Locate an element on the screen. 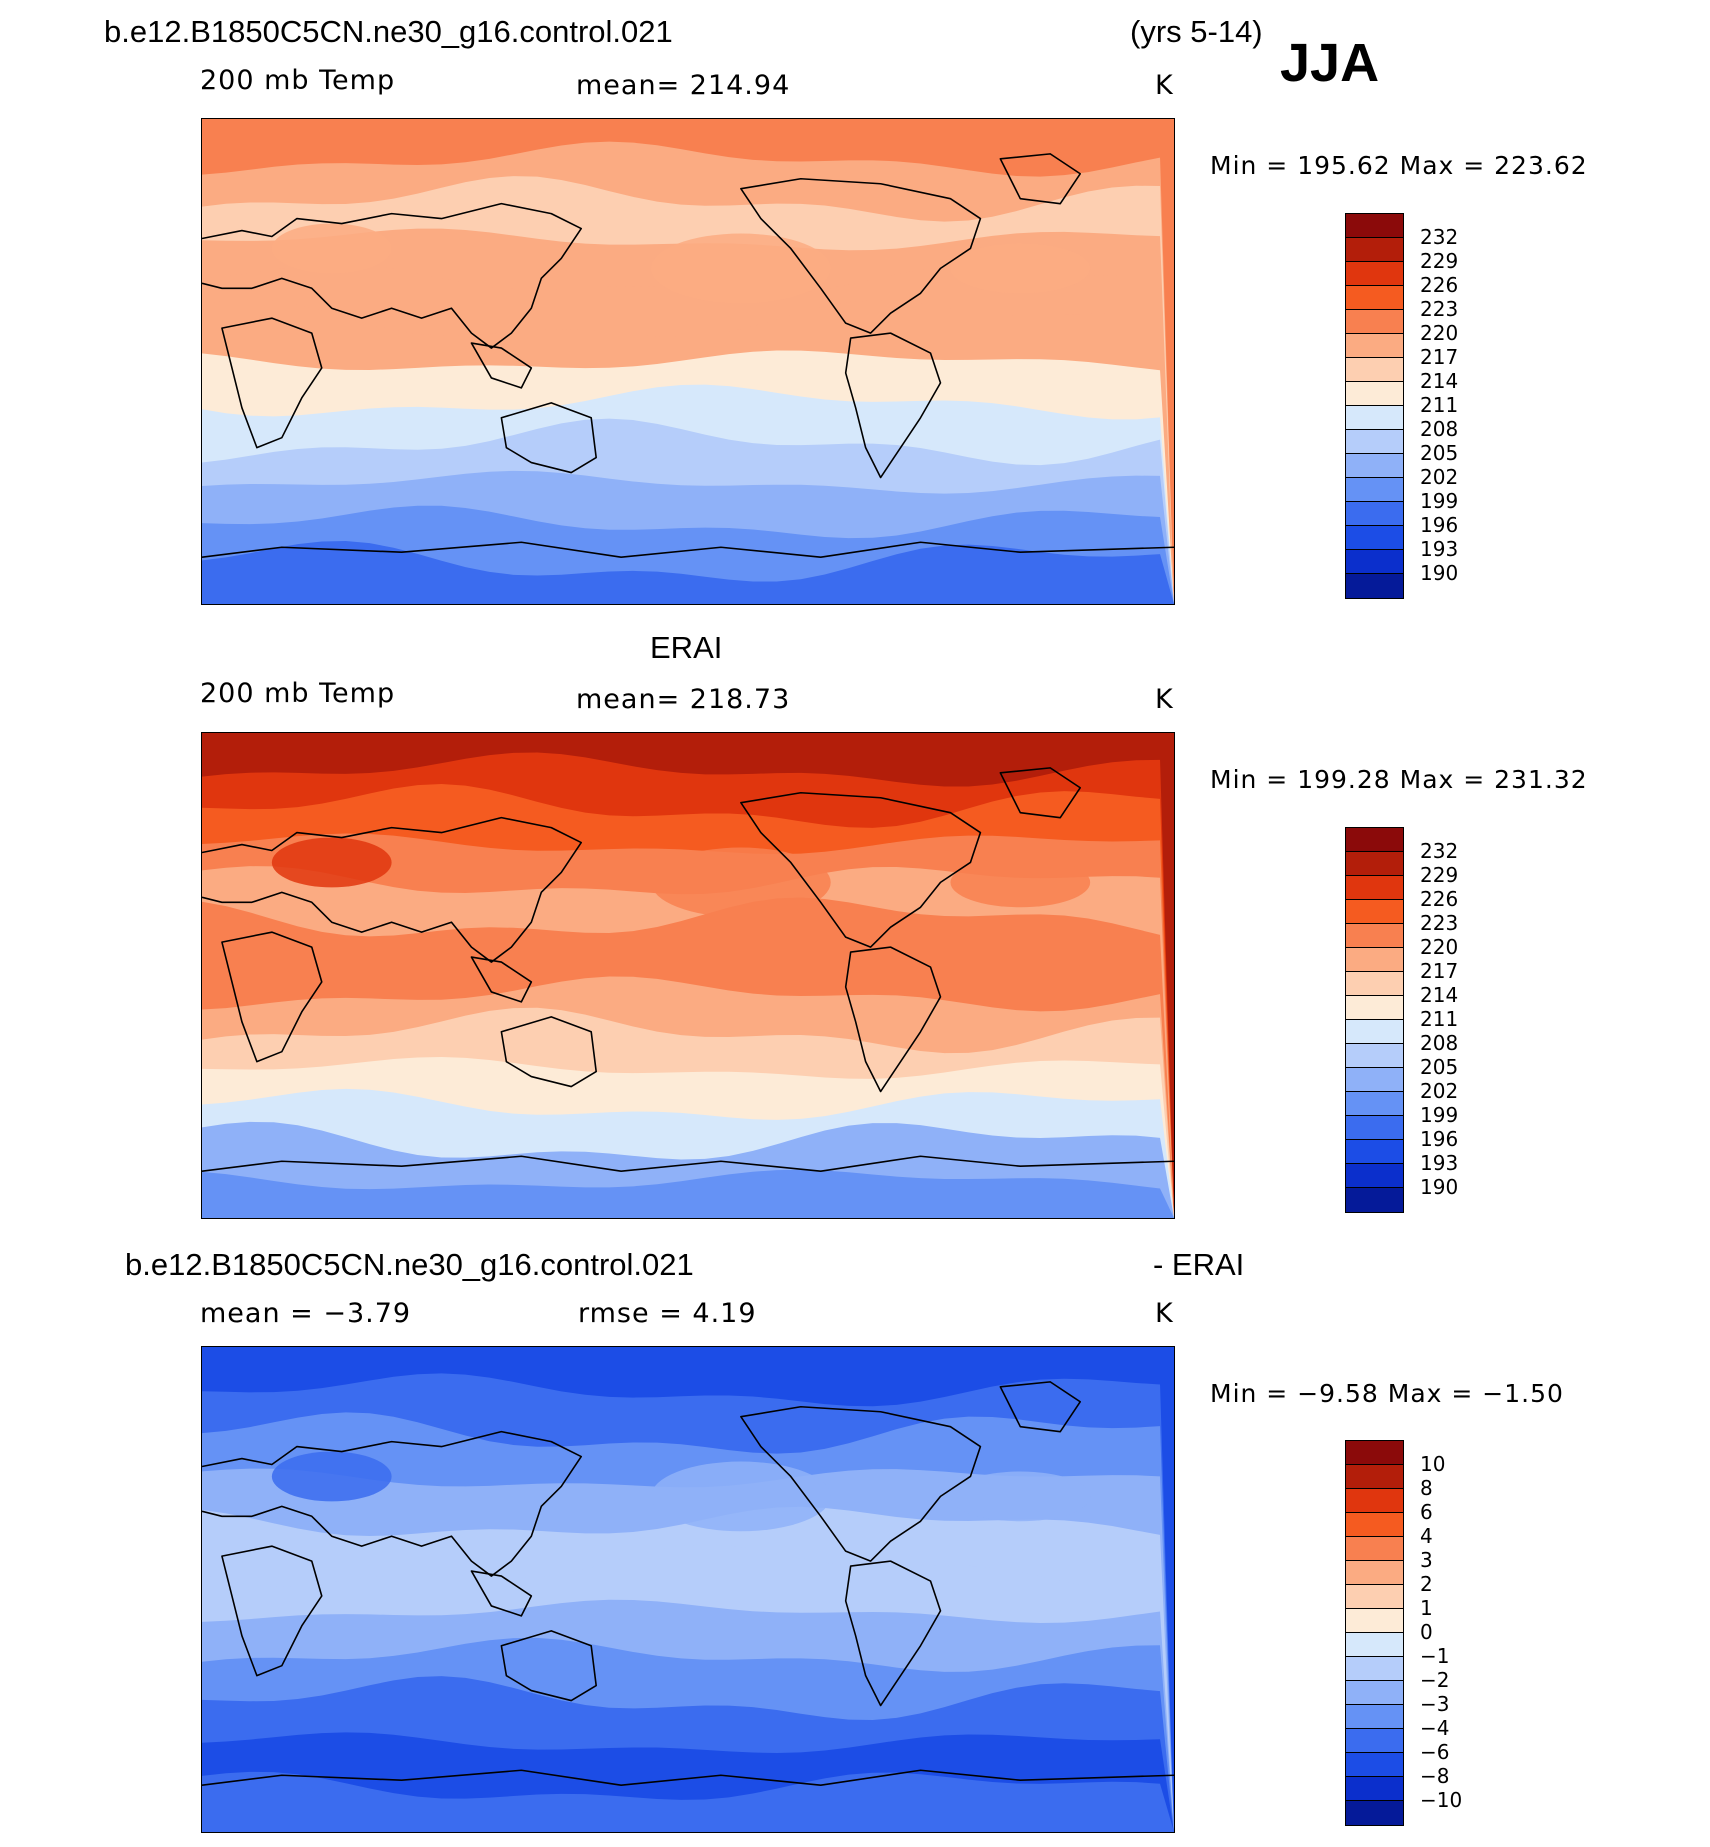 The height and width of the screenshot is (1847, 1710). panel1-minmax: Min = 195.62 Max = 223.62 is located at coordinates (1399, 165).